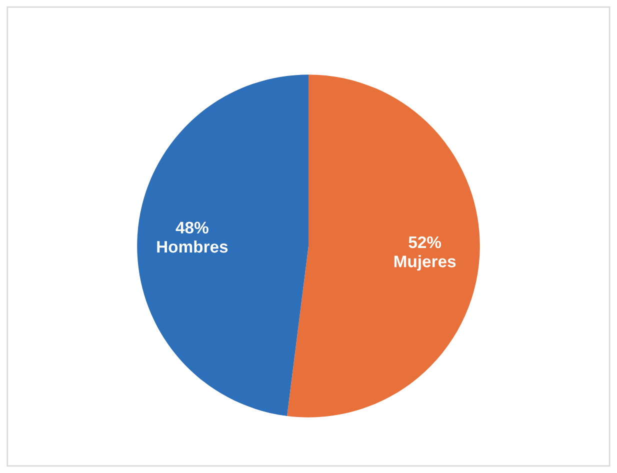  What do you see at coordinates (425, 242) in the screenshot?
I see `data-label: 52%` at bounding box center [425, 242].